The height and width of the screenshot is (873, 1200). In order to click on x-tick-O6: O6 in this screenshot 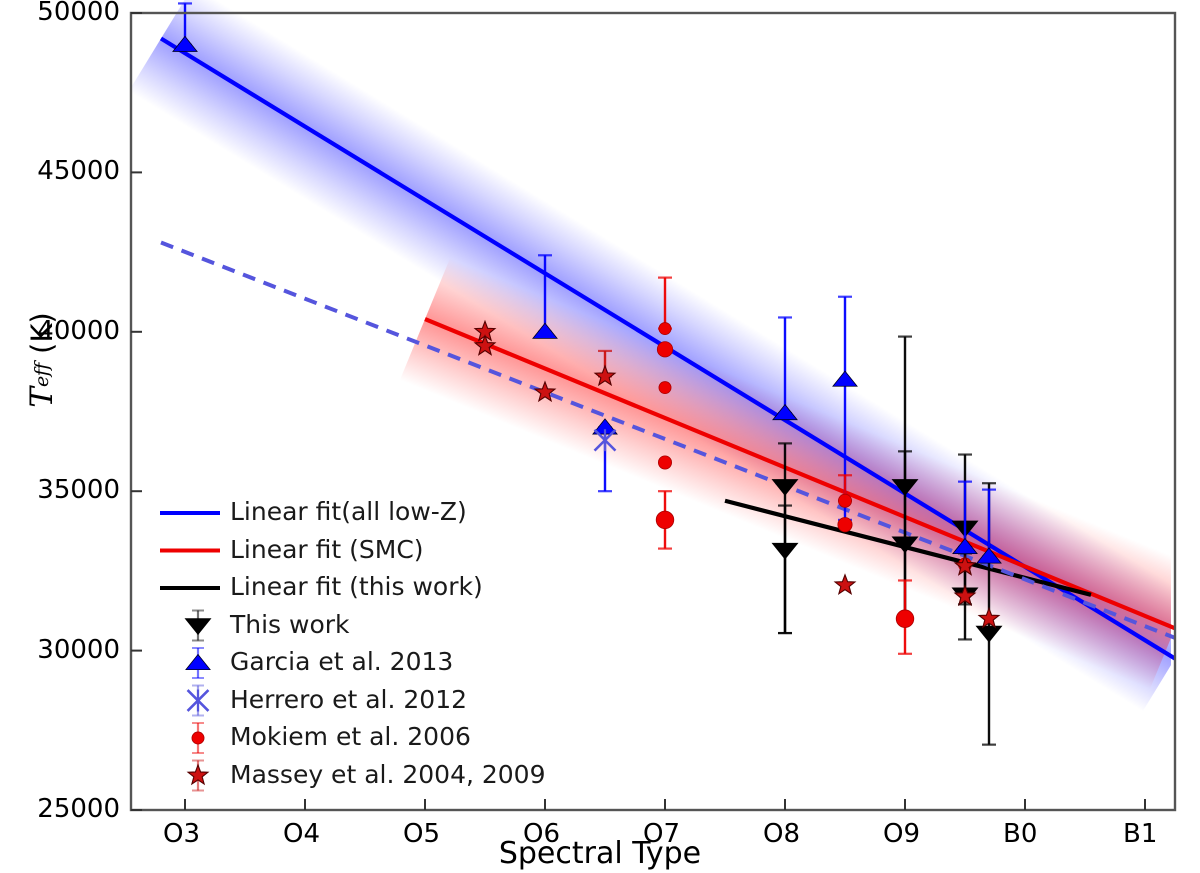, I will do `click(542, 834)`.